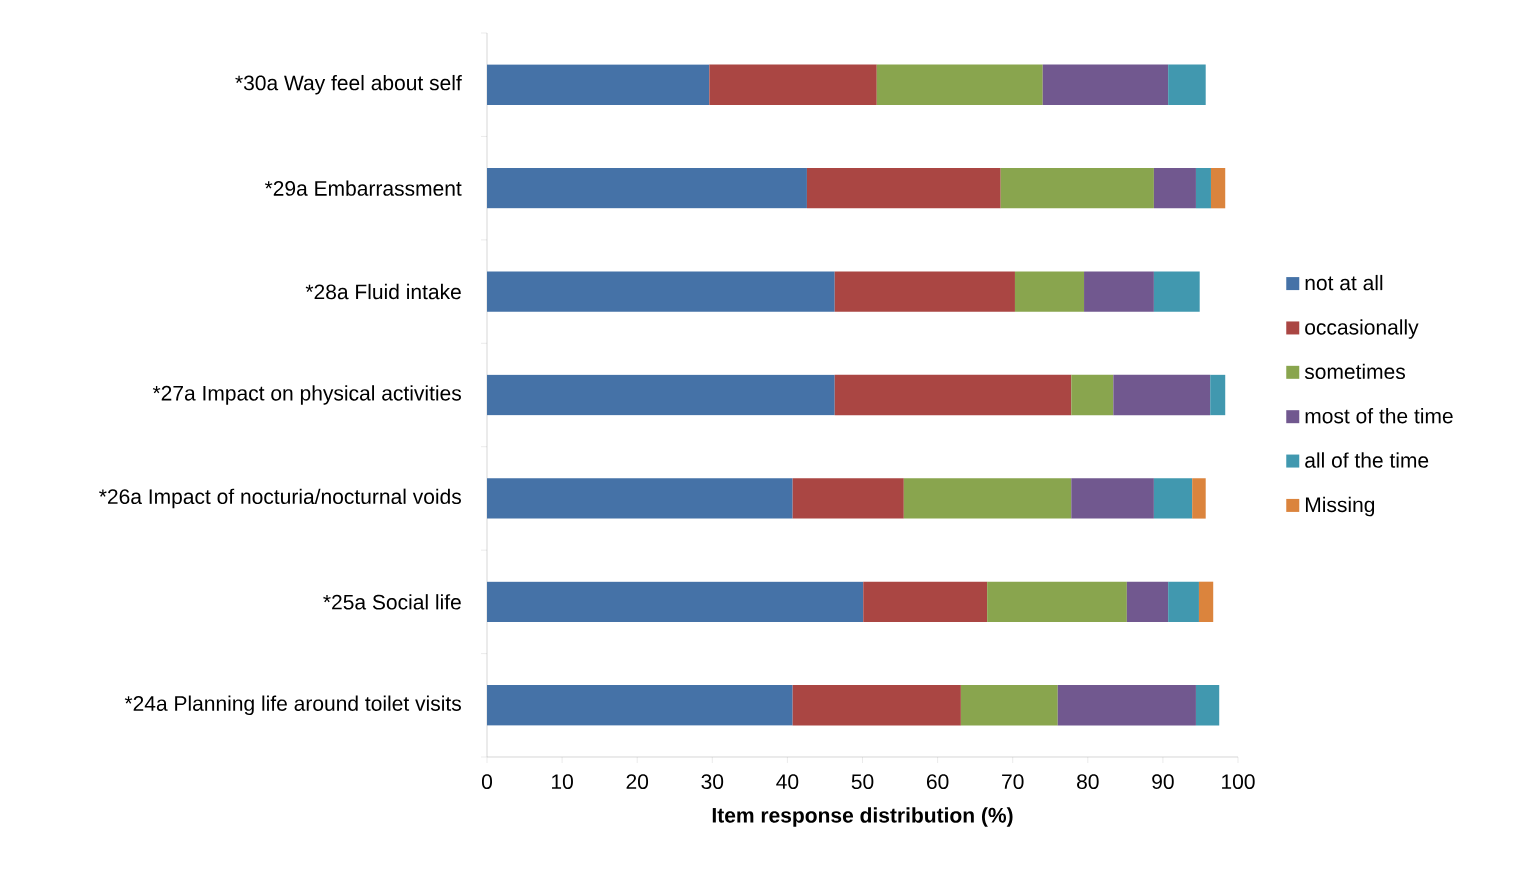  Describe the element at coordinates (787, 782) in the screenshot. I see `x-tick-label: 40` at that location.